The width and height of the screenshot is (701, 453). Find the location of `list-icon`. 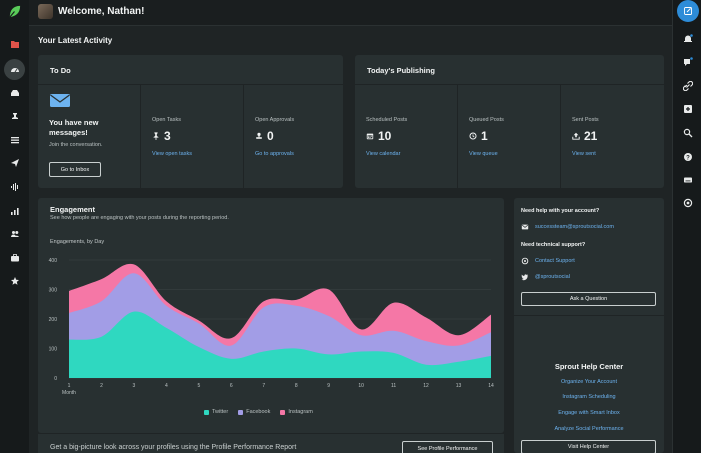

list-icon is located at coordinates (14, 139).